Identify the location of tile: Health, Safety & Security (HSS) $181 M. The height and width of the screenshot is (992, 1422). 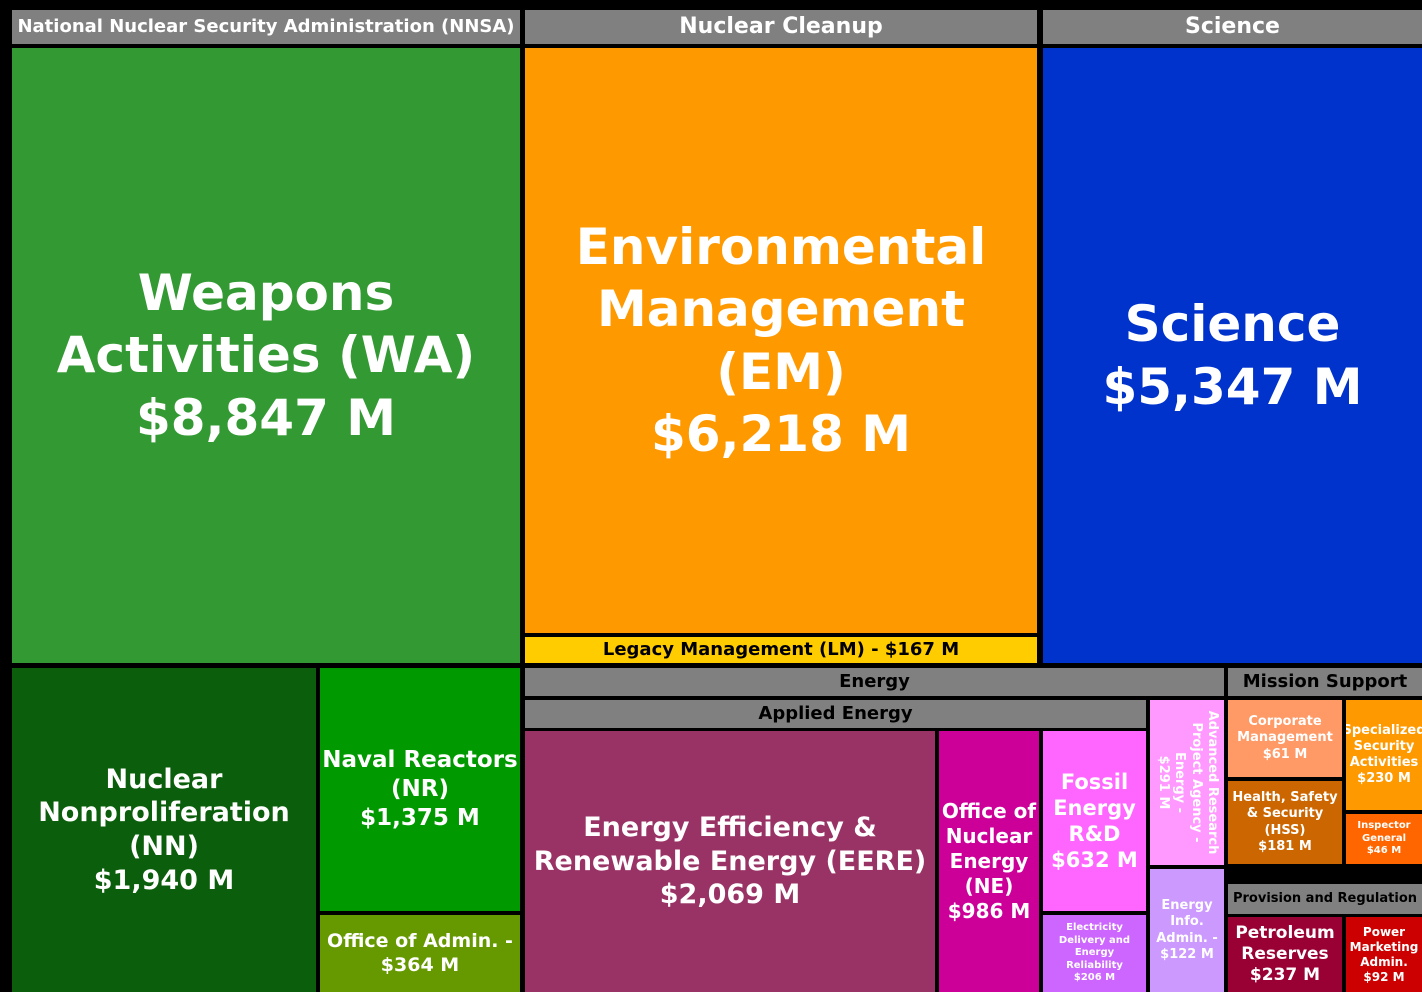
(1285, 822).